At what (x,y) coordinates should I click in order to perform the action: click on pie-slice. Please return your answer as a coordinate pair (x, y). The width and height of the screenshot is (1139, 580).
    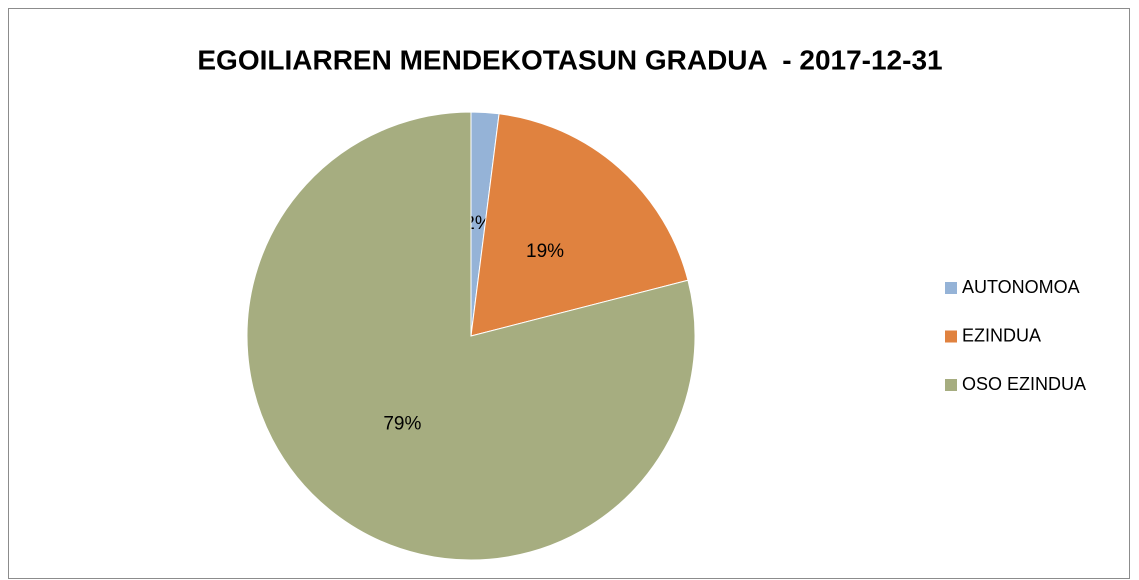
    Looking at the image, I should click on (579, 225).